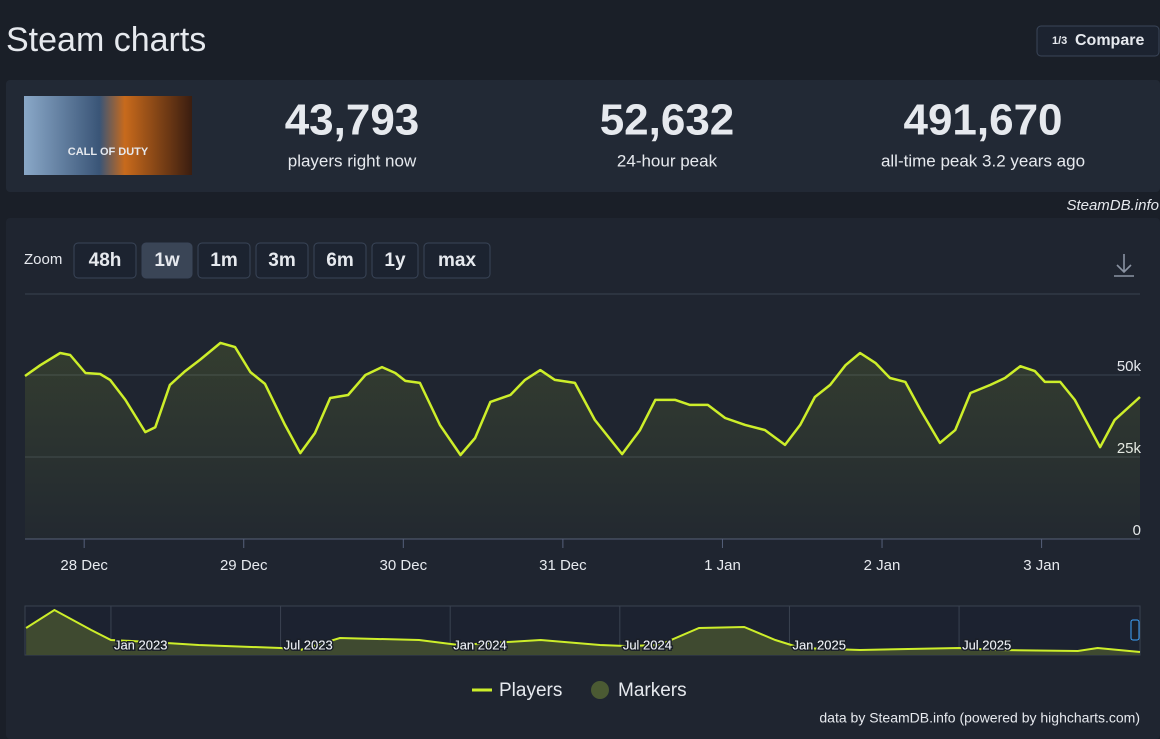 The width and height of the screenshot is (1160, 739). What do you see at coordinates (84, 565) in the screenshot?
I see `x-tick-label: 28 Dec` at bounding box center [84, 565].